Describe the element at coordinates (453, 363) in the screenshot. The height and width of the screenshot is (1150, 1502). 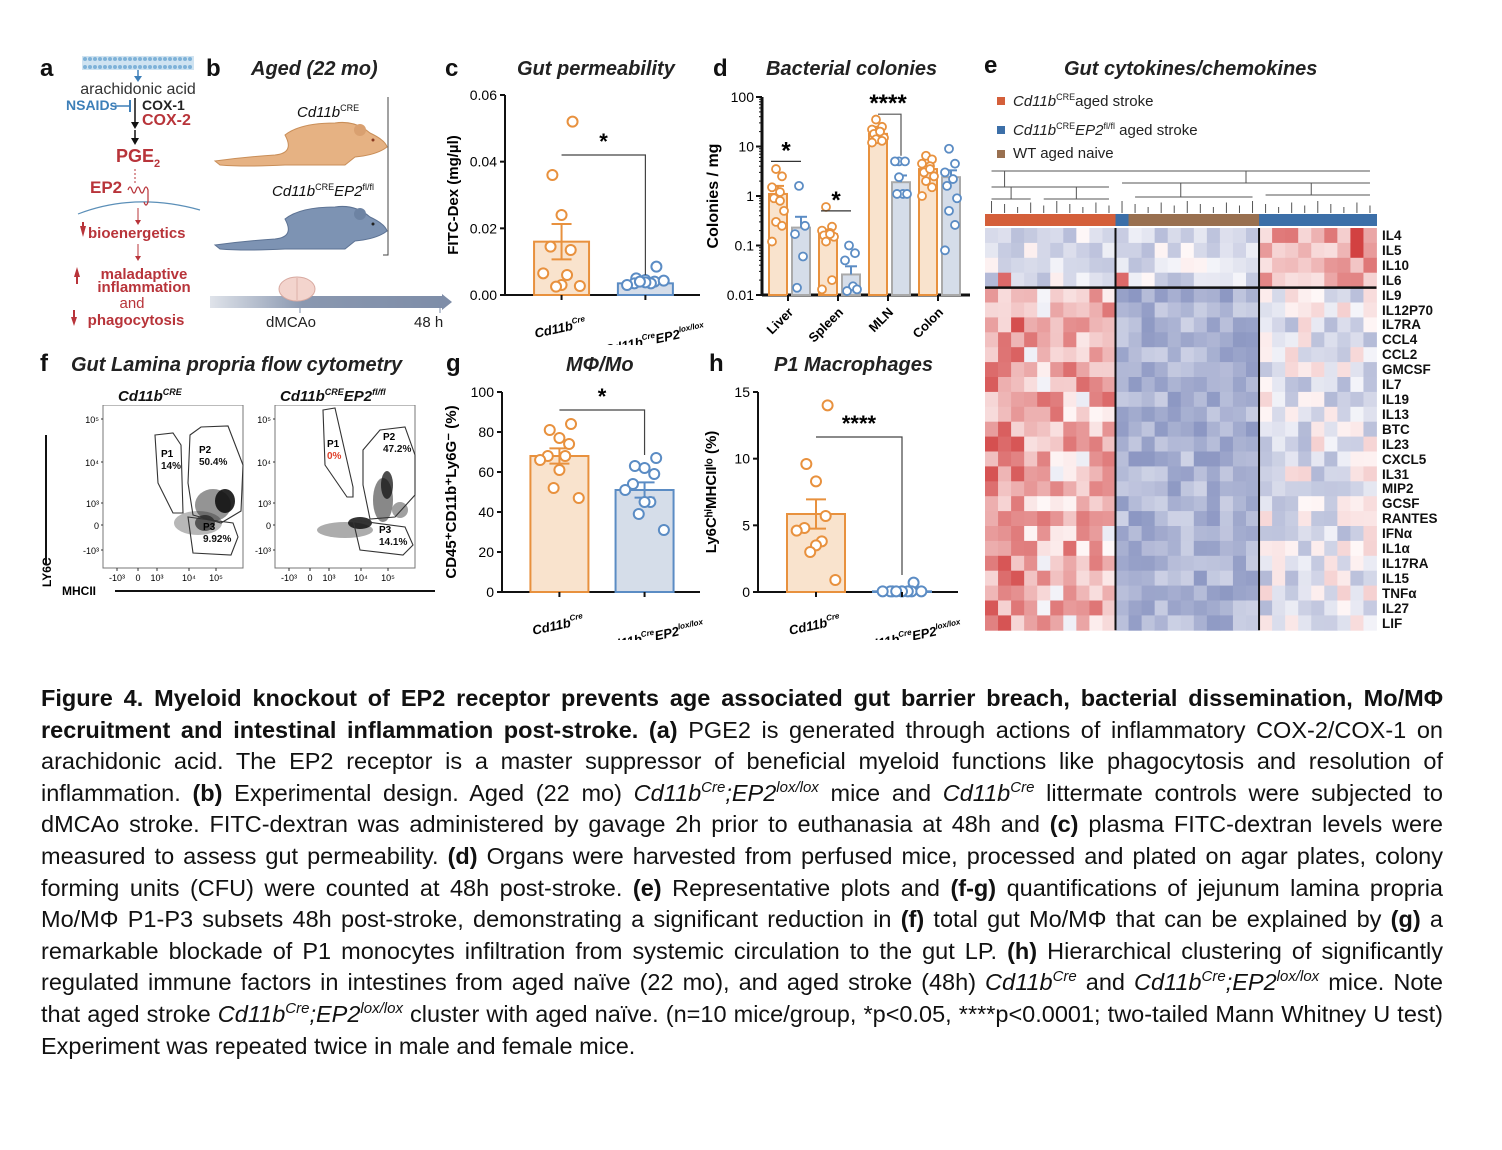
I see `panel-label-g: g` at that location.